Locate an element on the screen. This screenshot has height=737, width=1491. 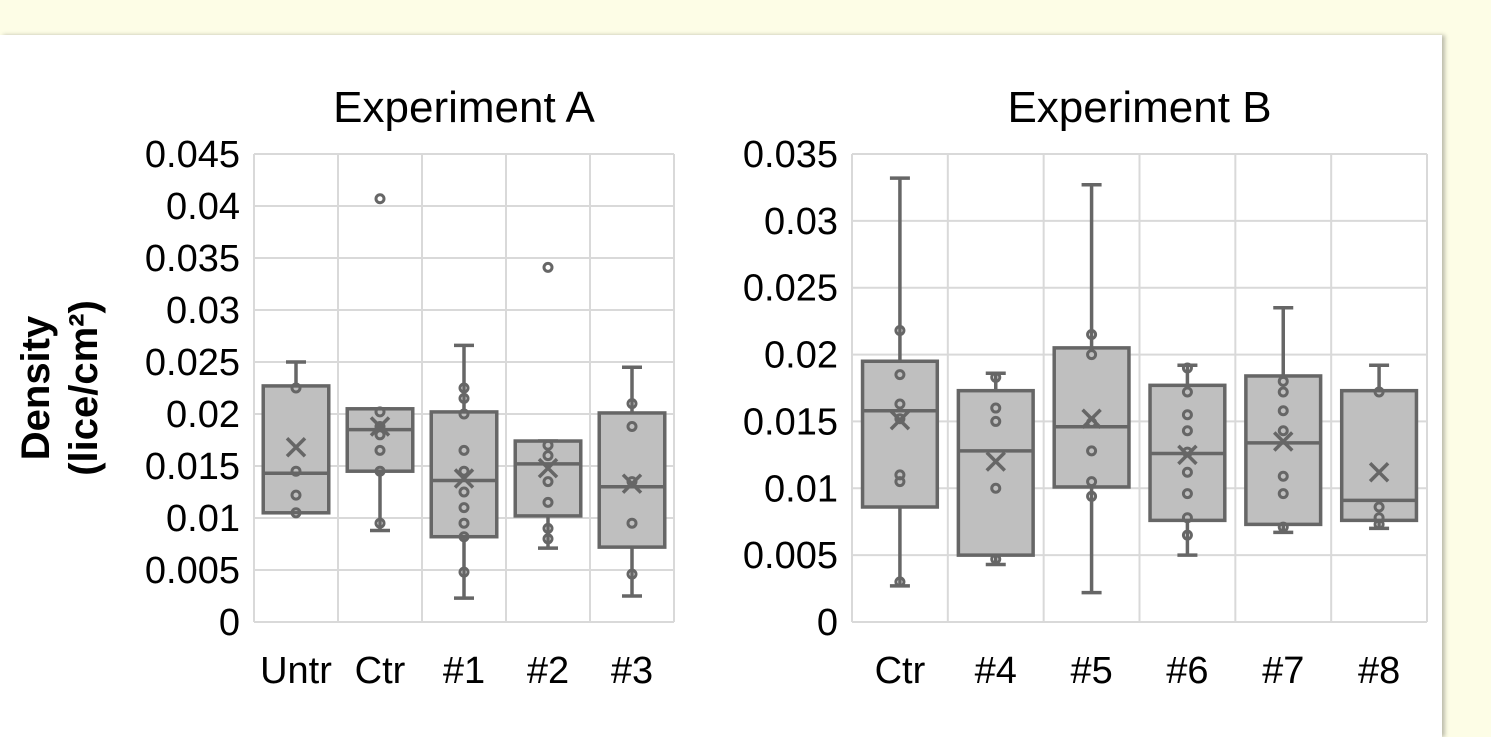
chart-2-y-tick-label: 0 is located at coordinates (827, 623).